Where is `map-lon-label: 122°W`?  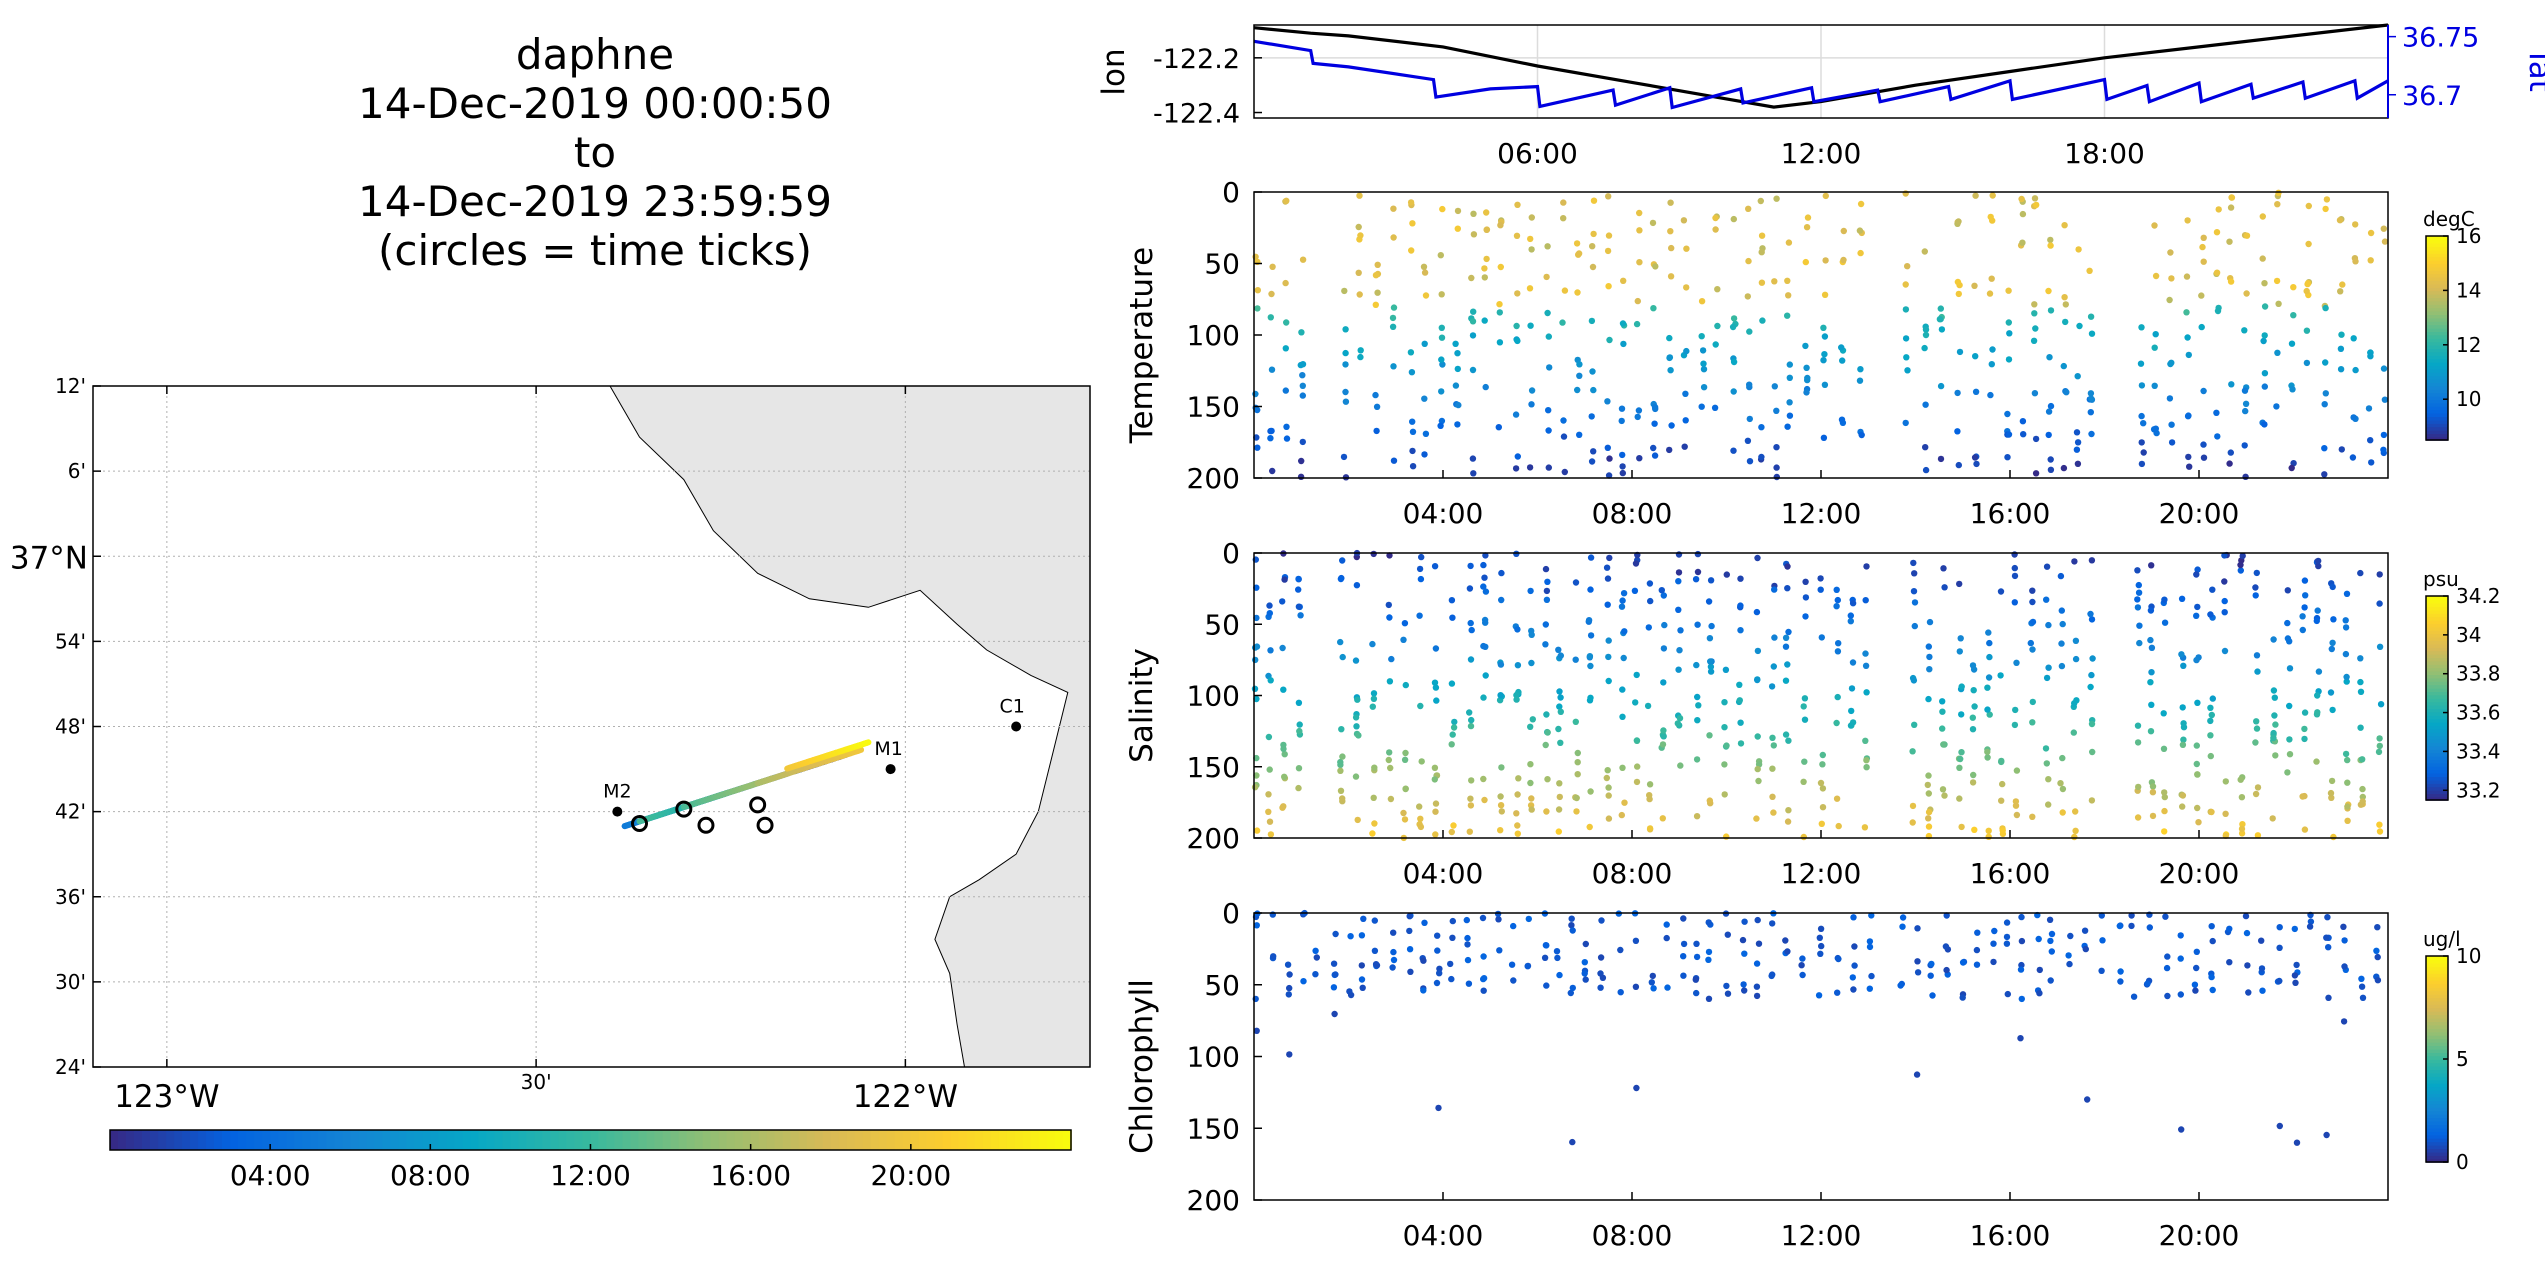 map-lon-label: 122°W is located at coordinates (905, 1097).